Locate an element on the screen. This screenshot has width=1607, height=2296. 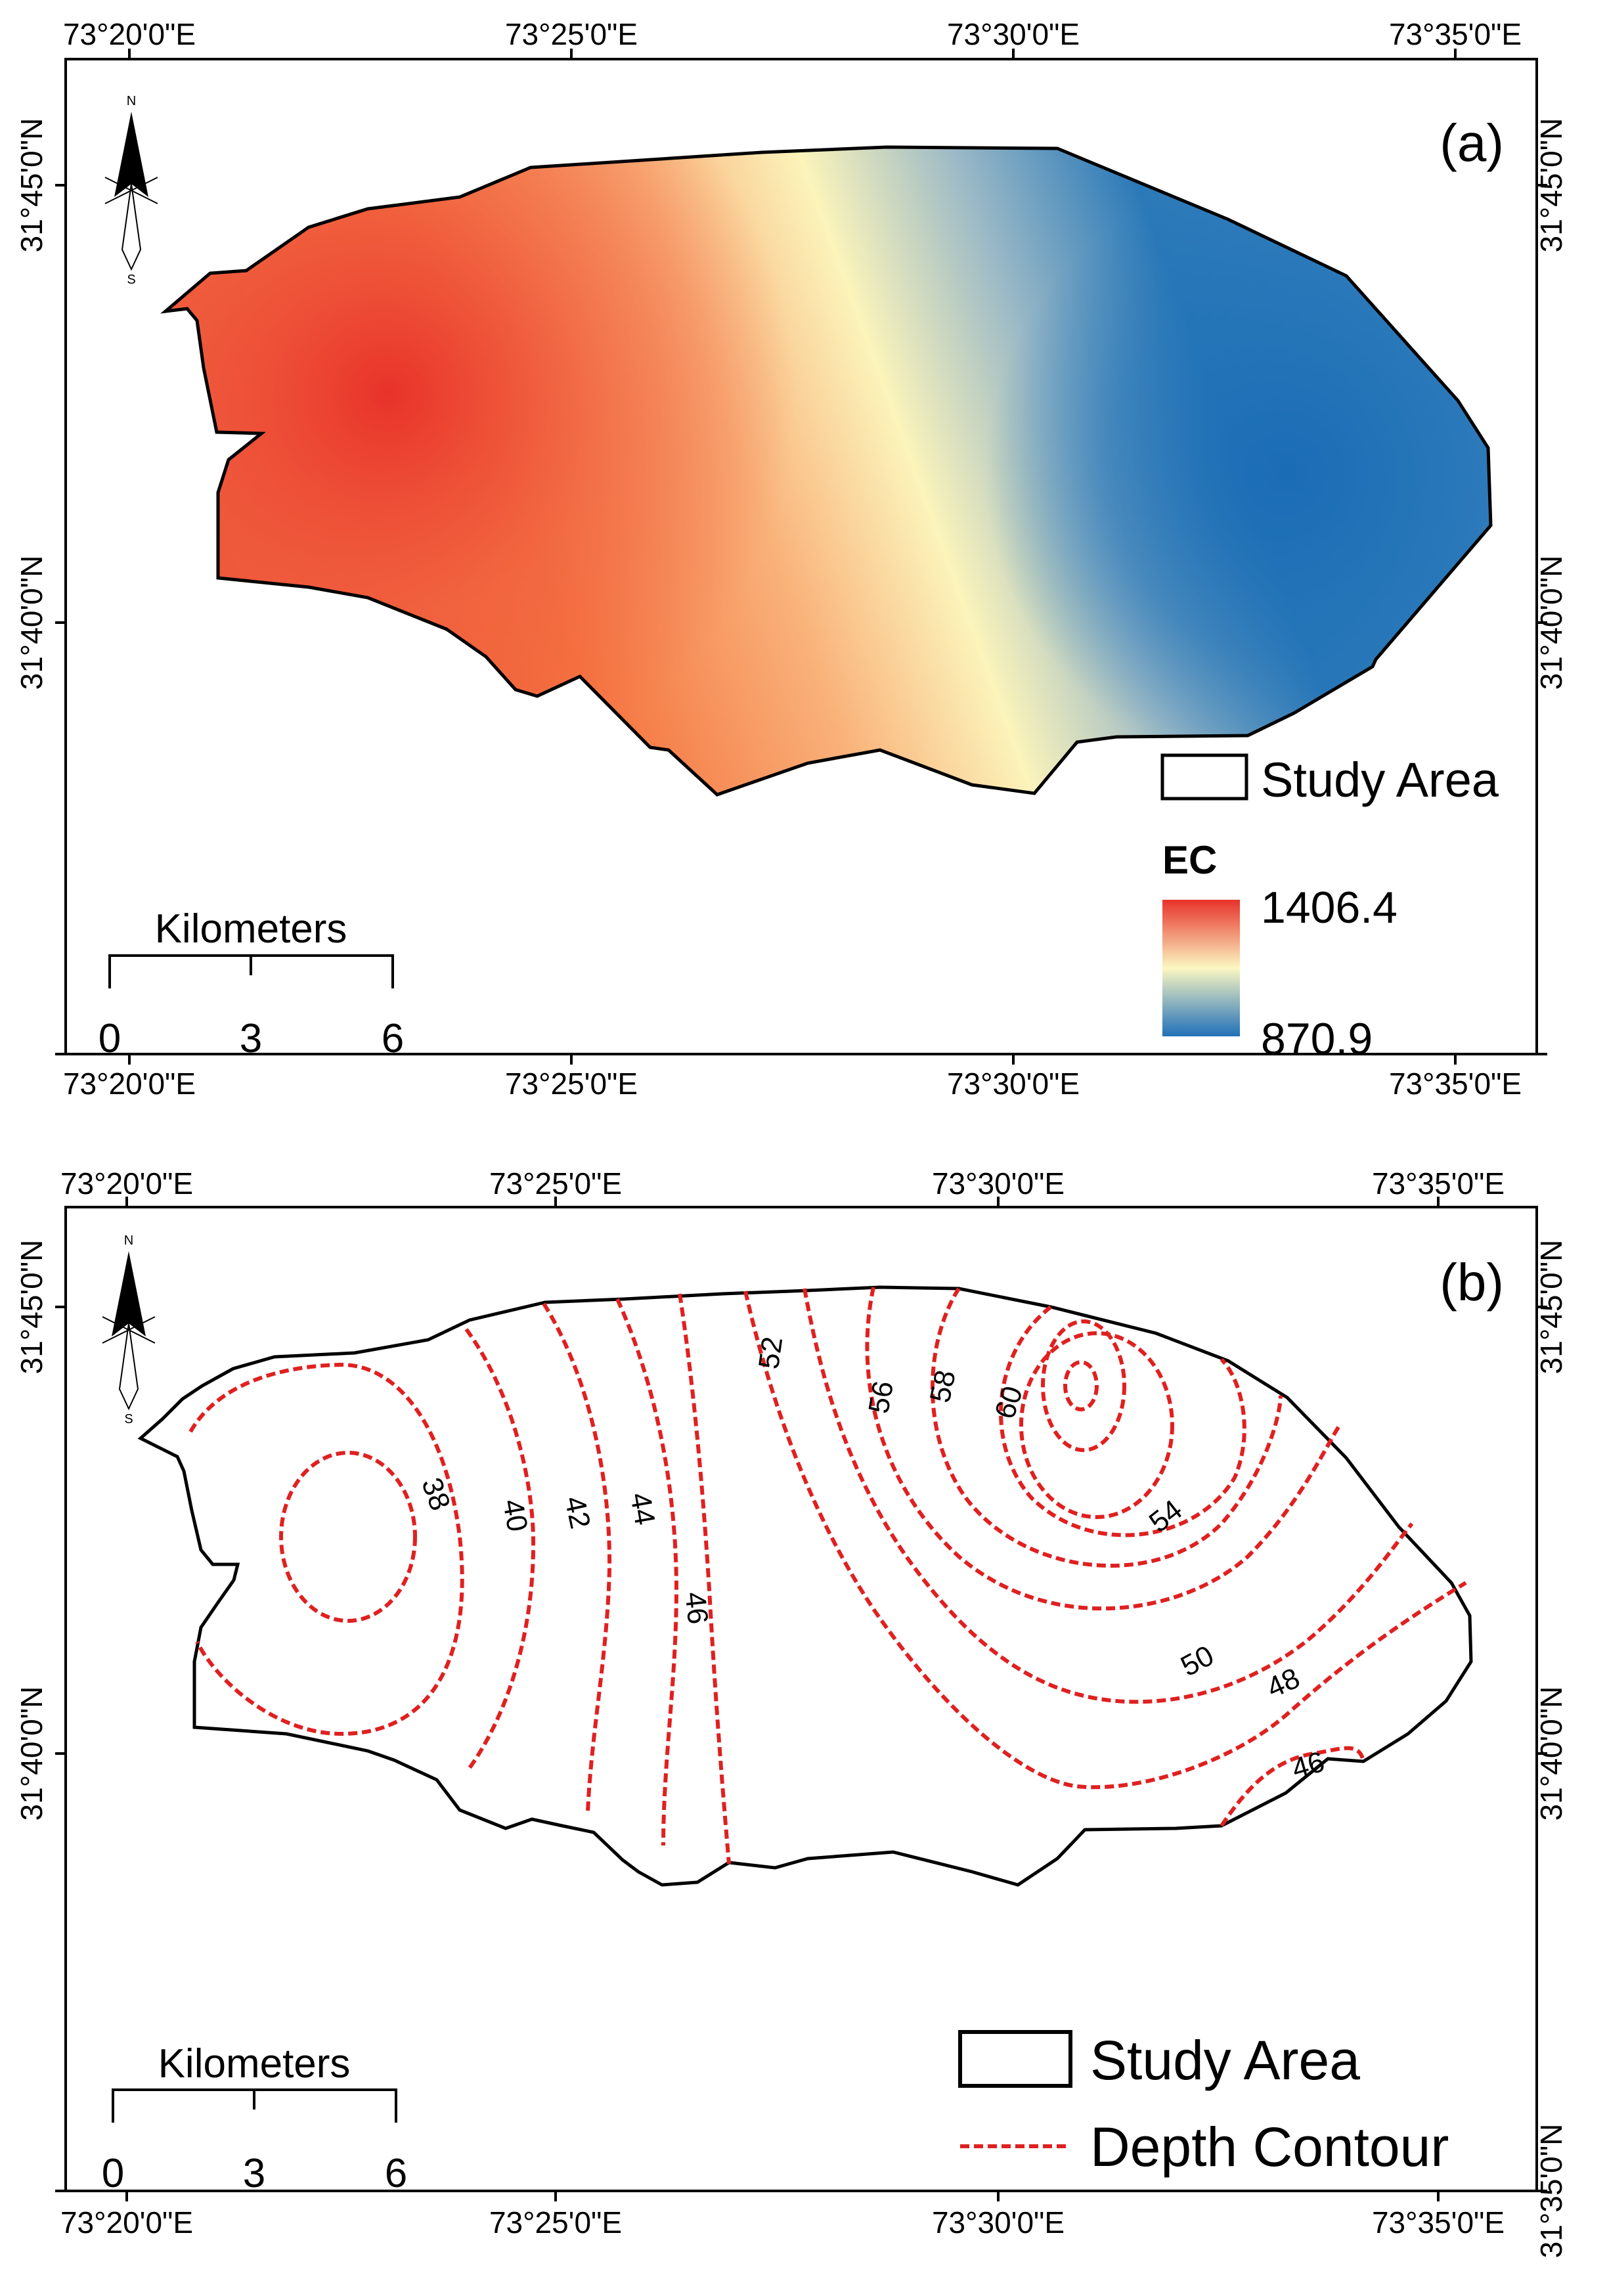
contour-label-52: 52 is located at coordinates (771, 1353).